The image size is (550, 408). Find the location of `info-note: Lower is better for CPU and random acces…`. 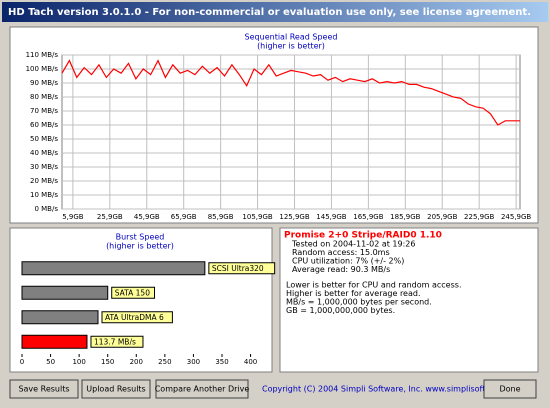

info-note: Lower is better for CPU and random acces… is located at coordinates (373, 285).